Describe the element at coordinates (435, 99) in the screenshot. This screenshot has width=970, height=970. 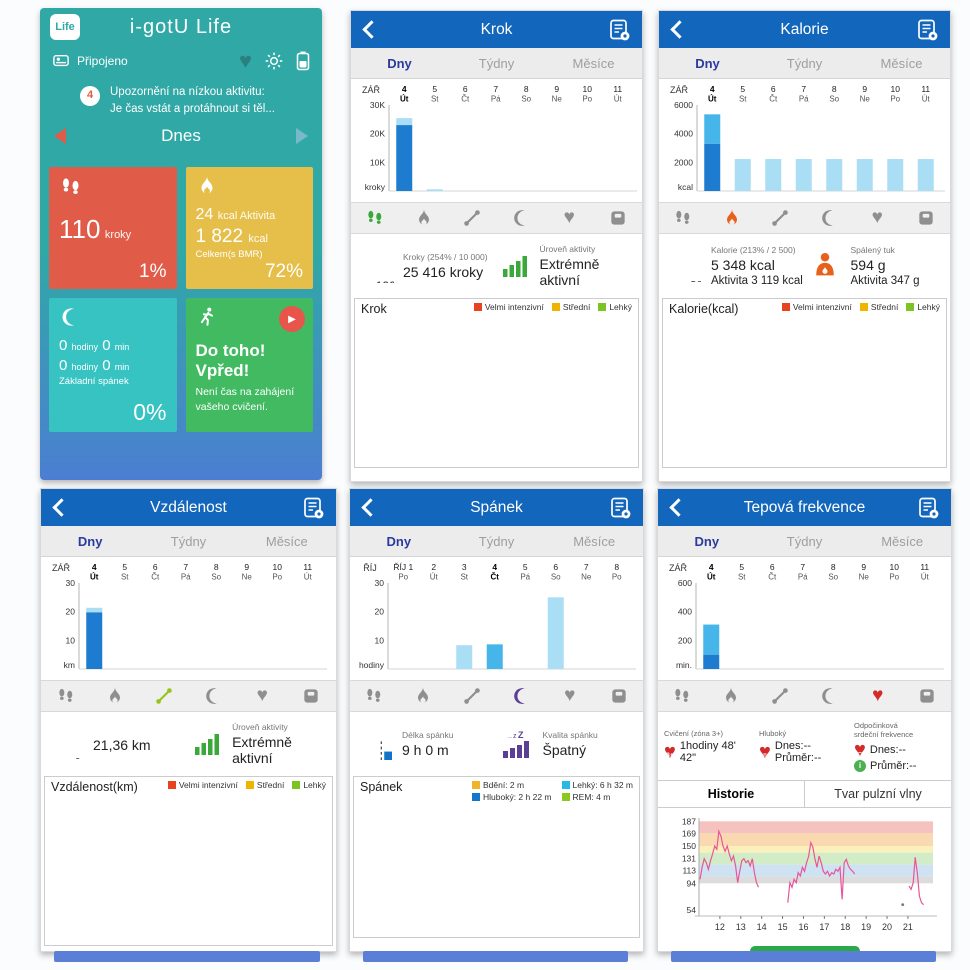
I see `svg-text: St` at that location.